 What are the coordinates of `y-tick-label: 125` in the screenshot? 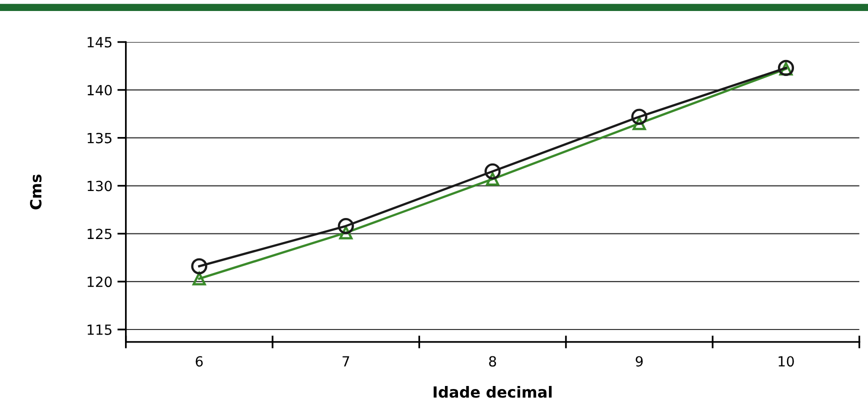 It's located at (100, 234).